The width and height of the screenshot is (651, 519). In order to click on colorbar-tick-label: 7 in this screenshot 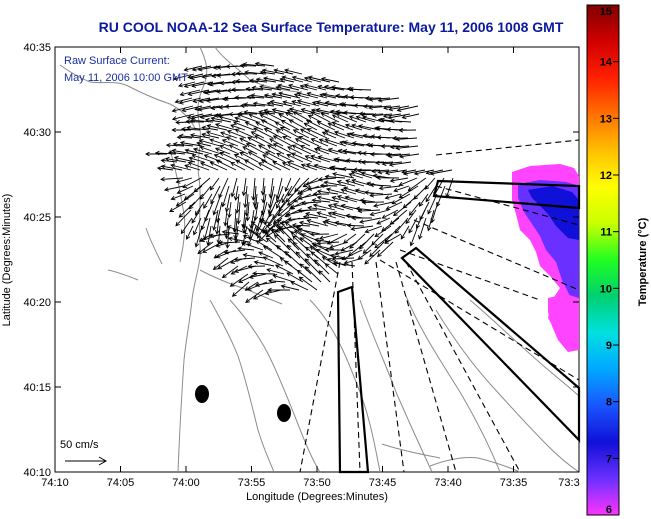, I will do `click(609, 459)`.